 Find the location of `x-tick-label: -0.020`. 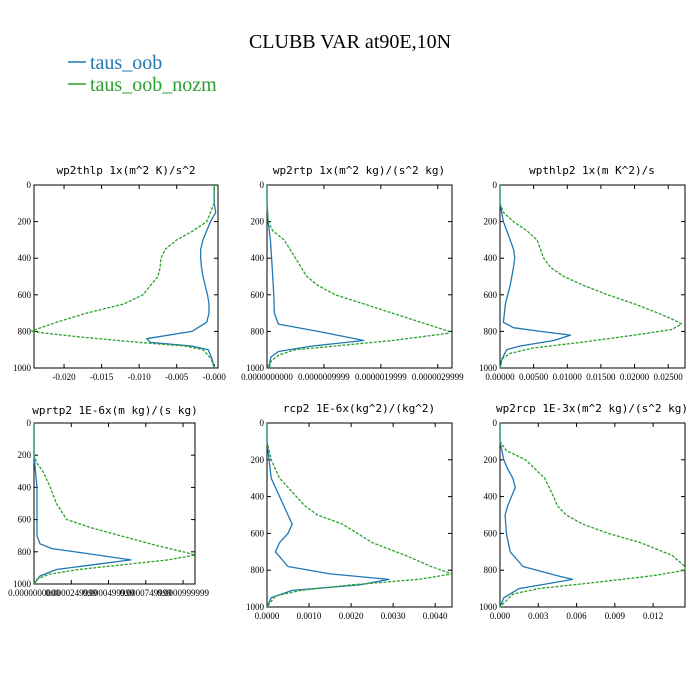

x-tick-label: -0.020 is located at coordinates (64, 377).